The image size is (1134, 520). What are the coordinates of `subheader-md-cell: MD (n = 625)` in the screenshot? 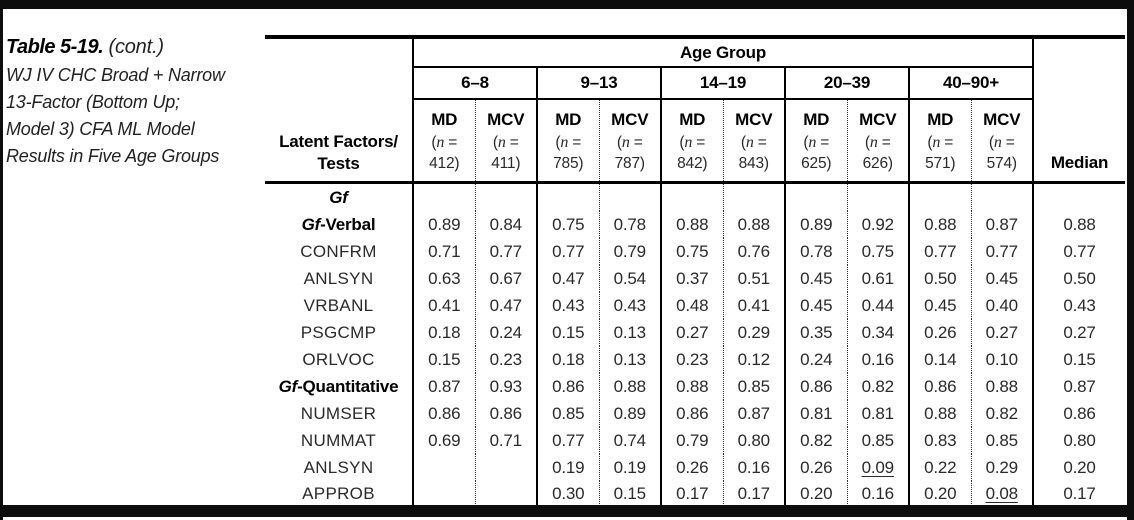 It's located at (816, 141).